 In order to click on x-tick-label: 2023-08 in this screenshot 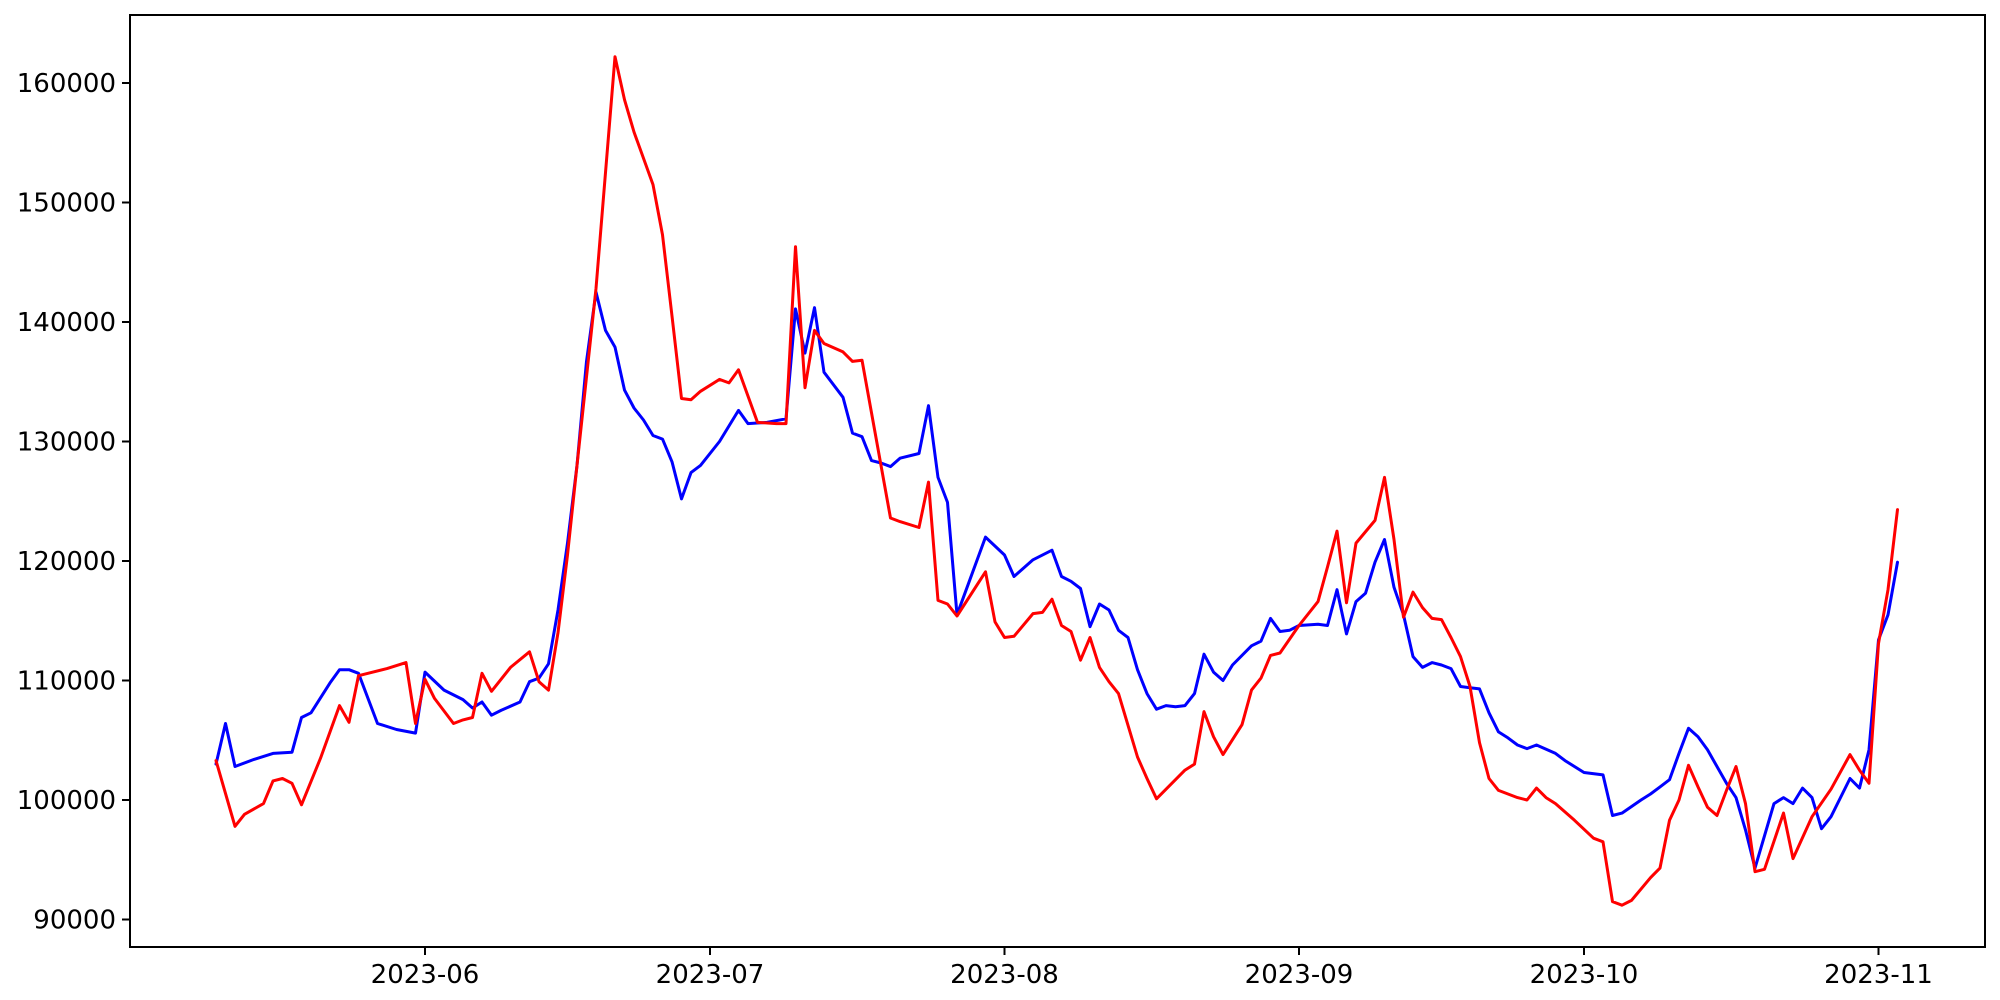, I will do `click(1004, 975)`.